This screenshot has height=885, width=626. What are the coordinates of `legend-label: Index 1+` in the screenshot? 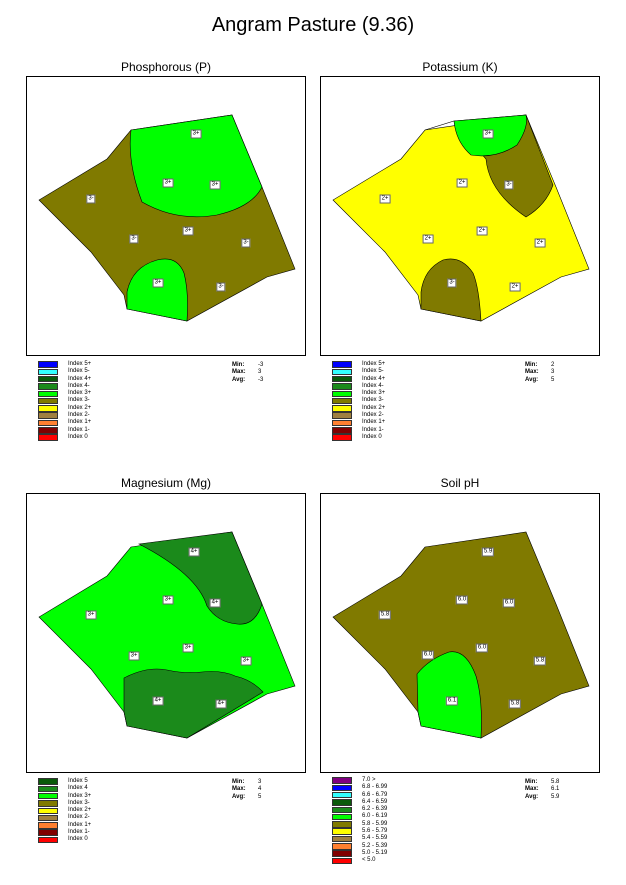 It's located at (374, 422).